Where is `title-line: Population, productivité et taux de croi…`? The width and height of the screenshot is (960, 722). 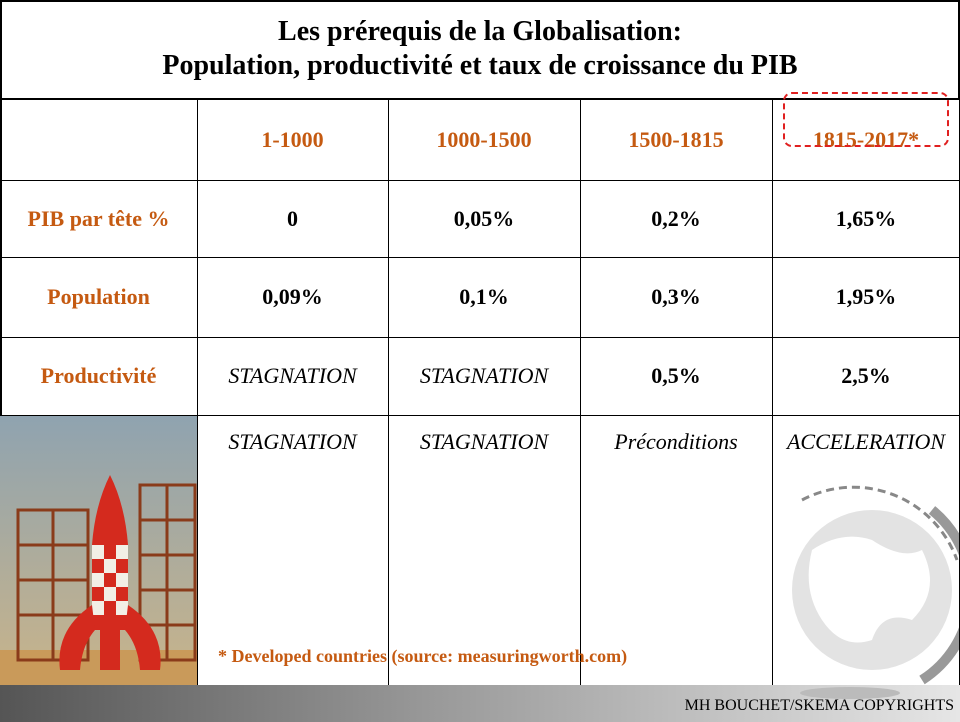 title-line: Population, productivité et taux de croi… is located at coordinates (480, 65).